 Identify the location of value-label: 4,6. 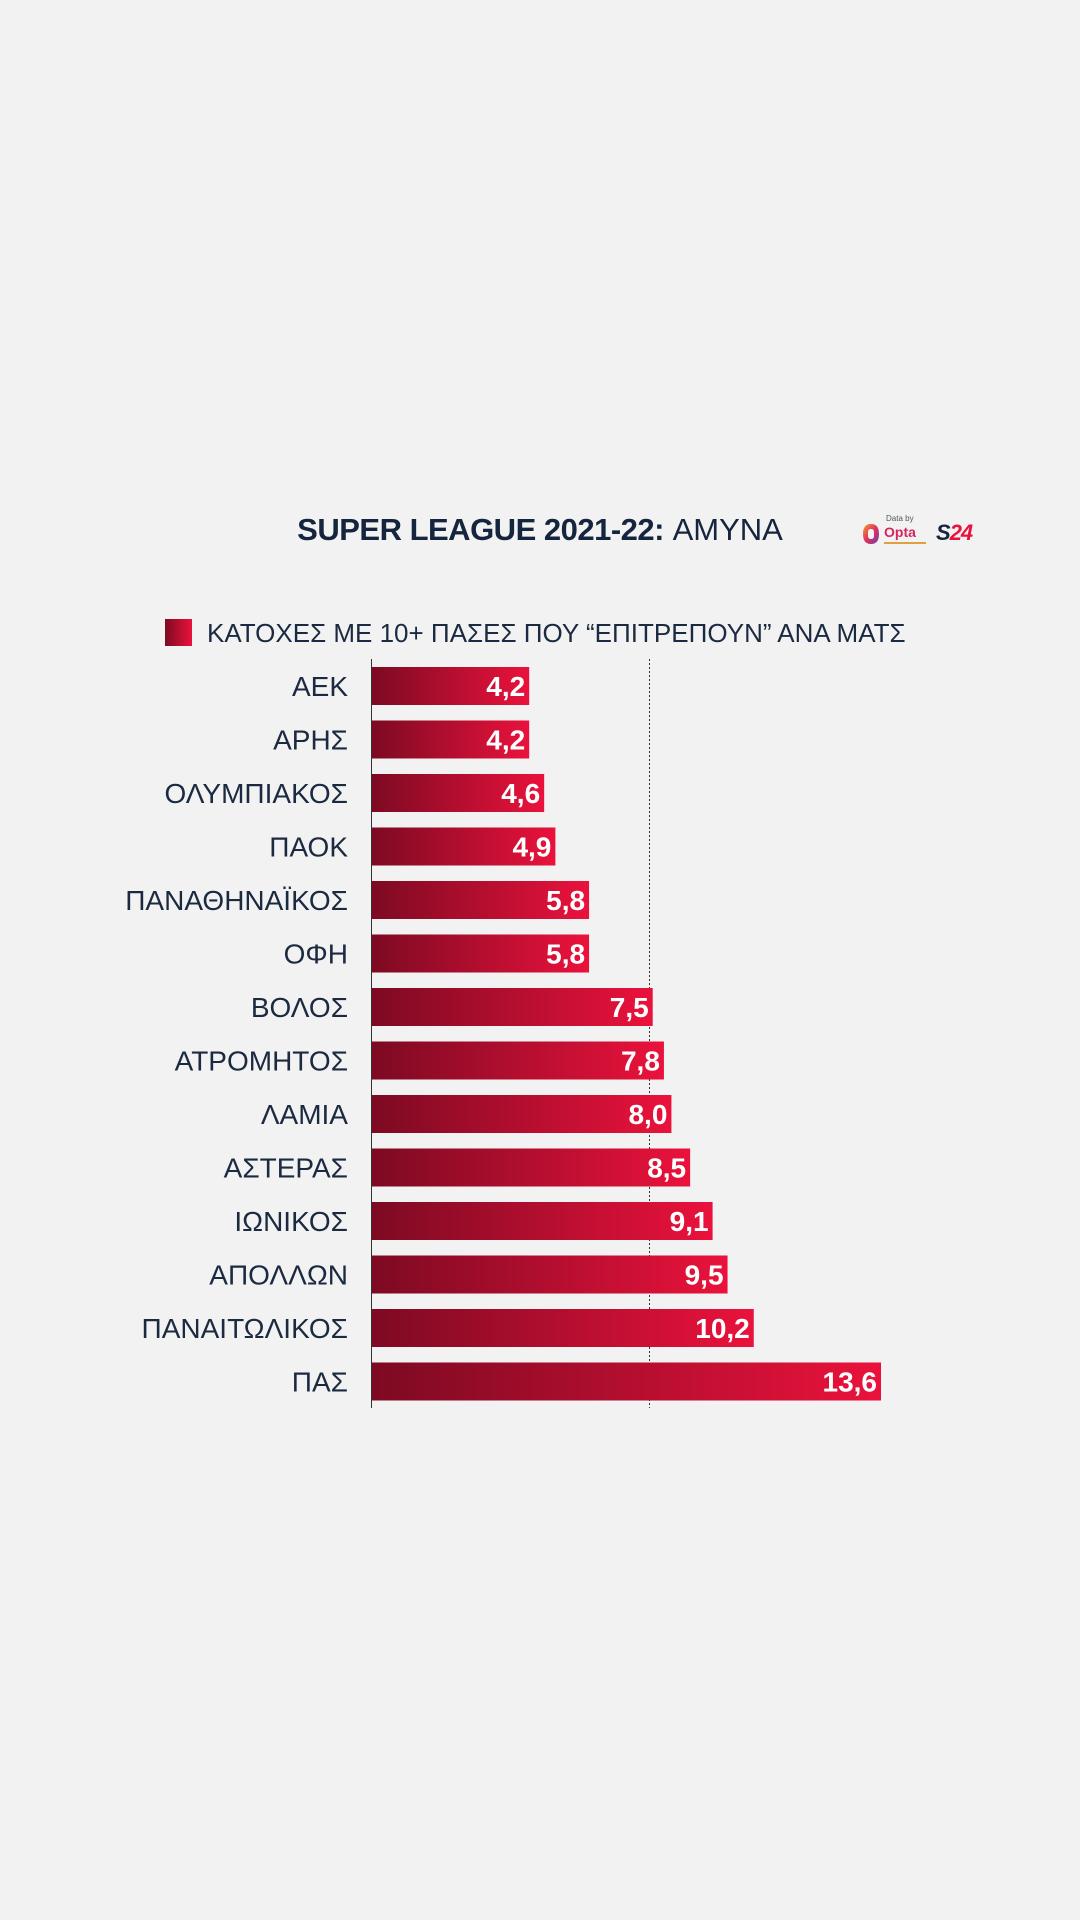
(520, 793).